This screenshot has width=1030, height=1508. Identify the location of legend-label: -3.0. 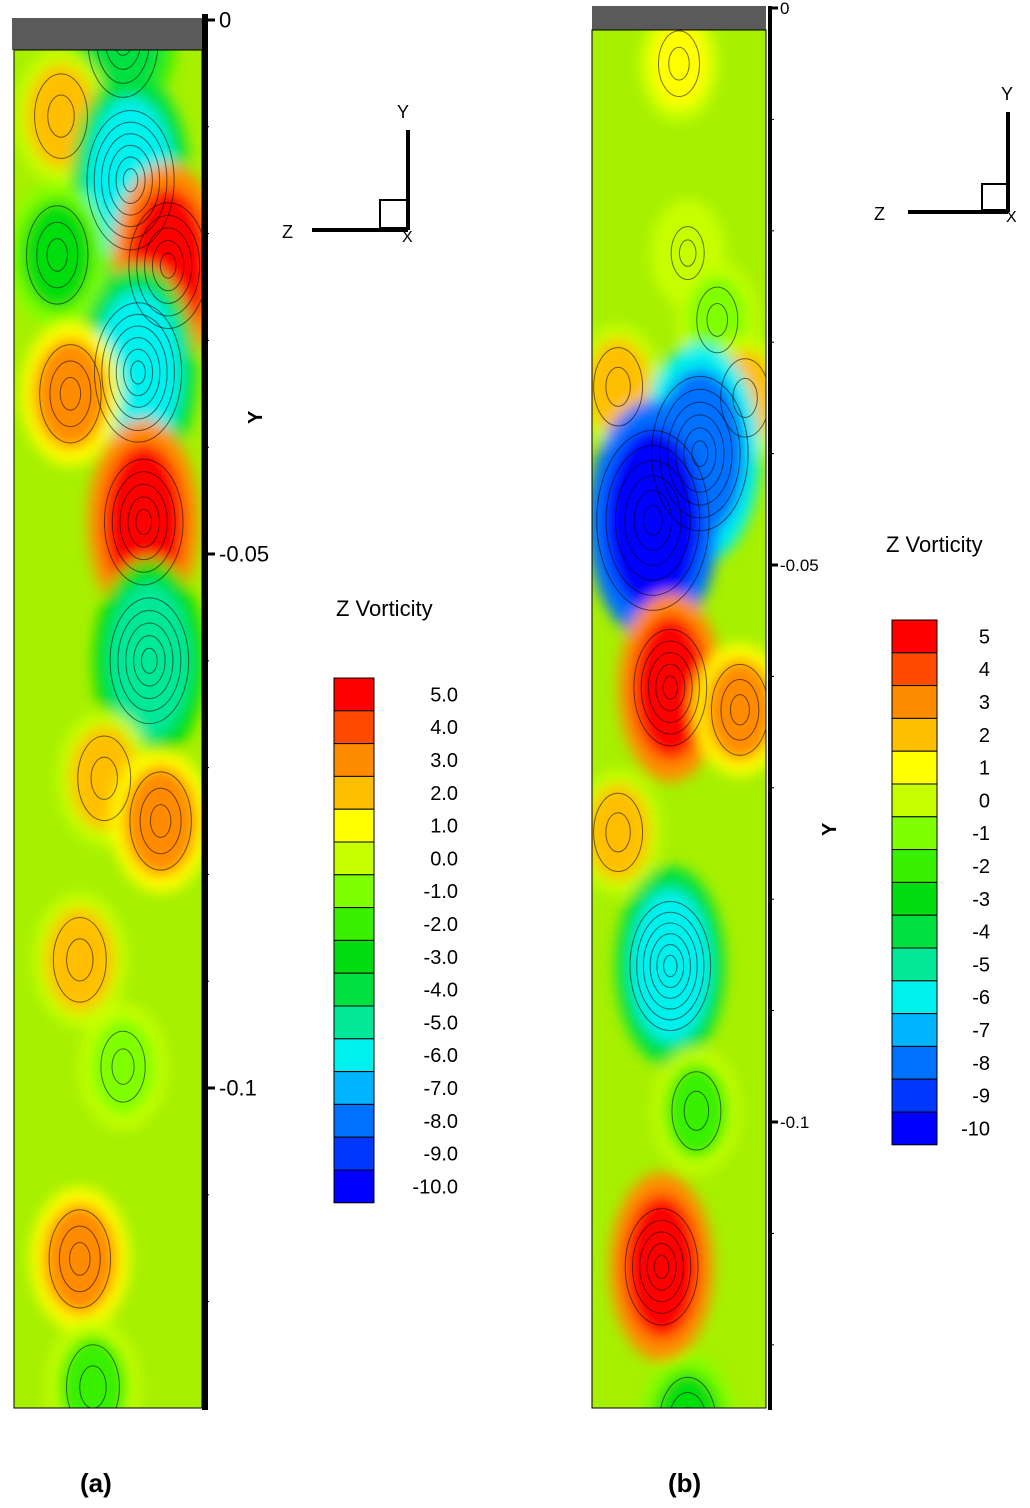
(441, 958).